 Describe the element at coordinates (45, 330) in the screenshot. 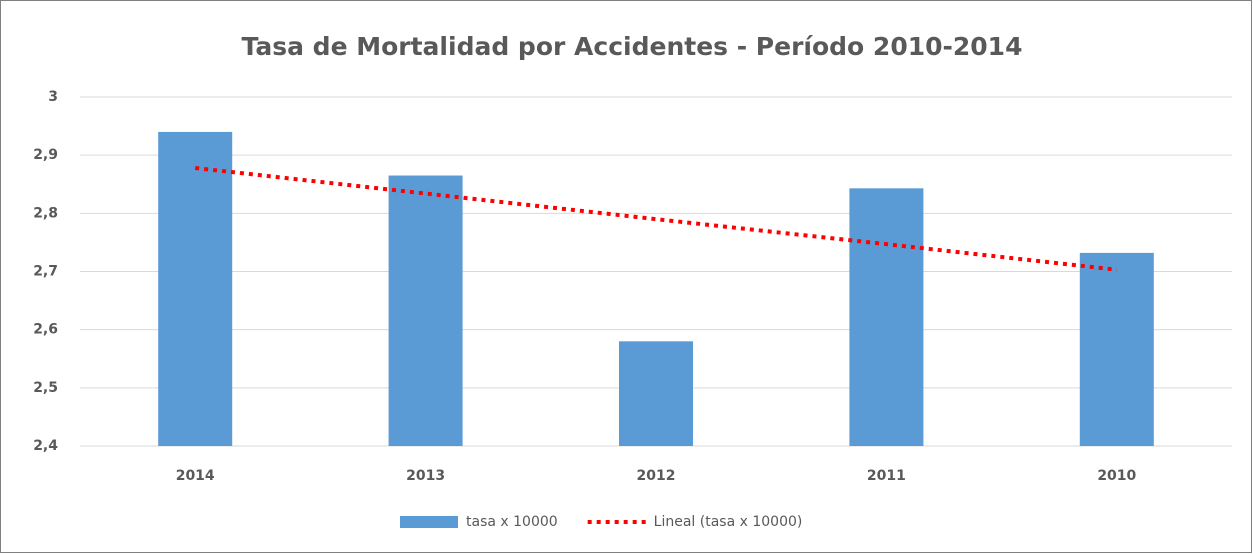

I see `y-tick-label: 2,6` at that location.